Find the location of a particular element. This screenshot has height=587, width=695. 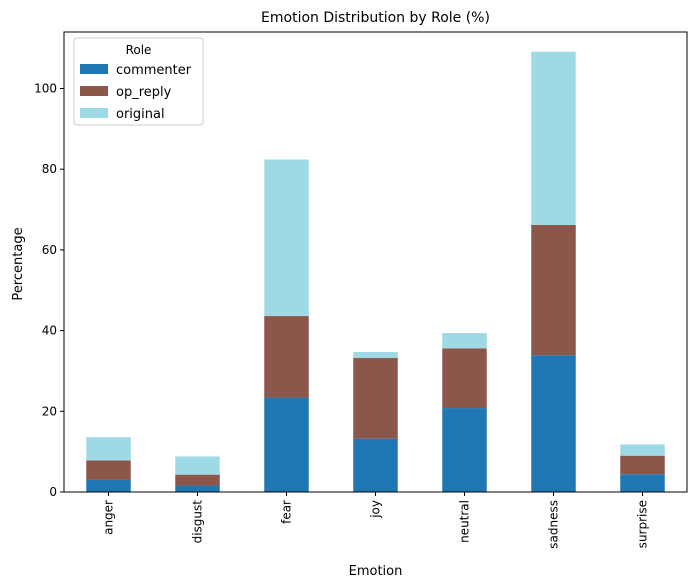

chart-title: Emotion Distribution by Role (%) is located at coordinates (375, 18).